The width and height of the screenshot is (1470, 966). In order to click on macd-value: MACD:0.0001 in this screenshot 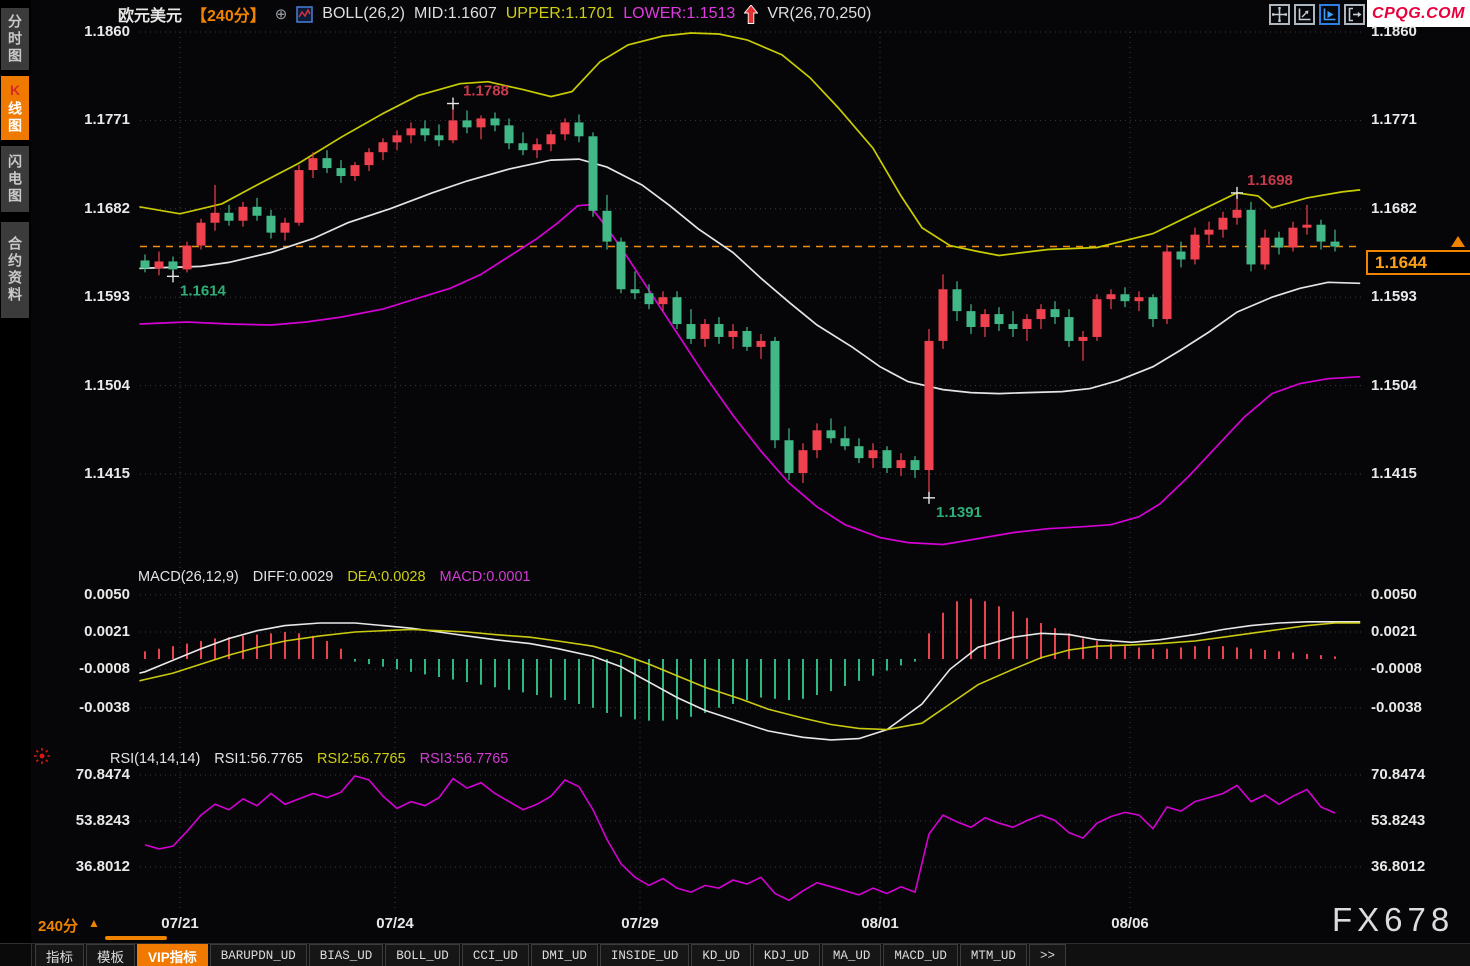, I will do `click(485, 577)`.